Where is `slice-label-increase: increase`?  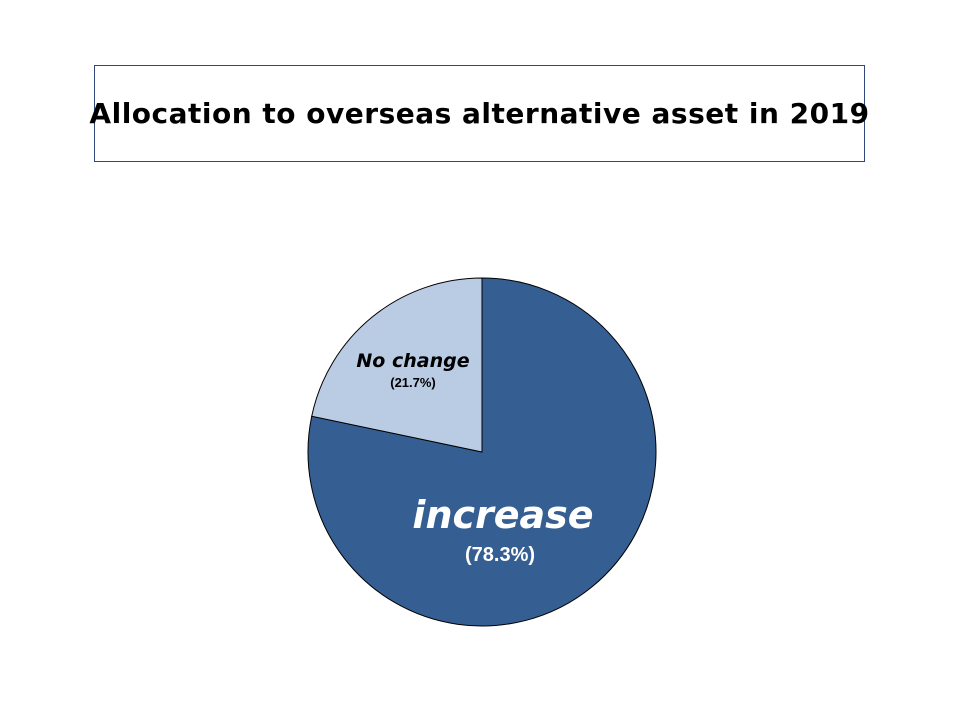
slice-label-increase: increase is located at coordinates (502, 515).